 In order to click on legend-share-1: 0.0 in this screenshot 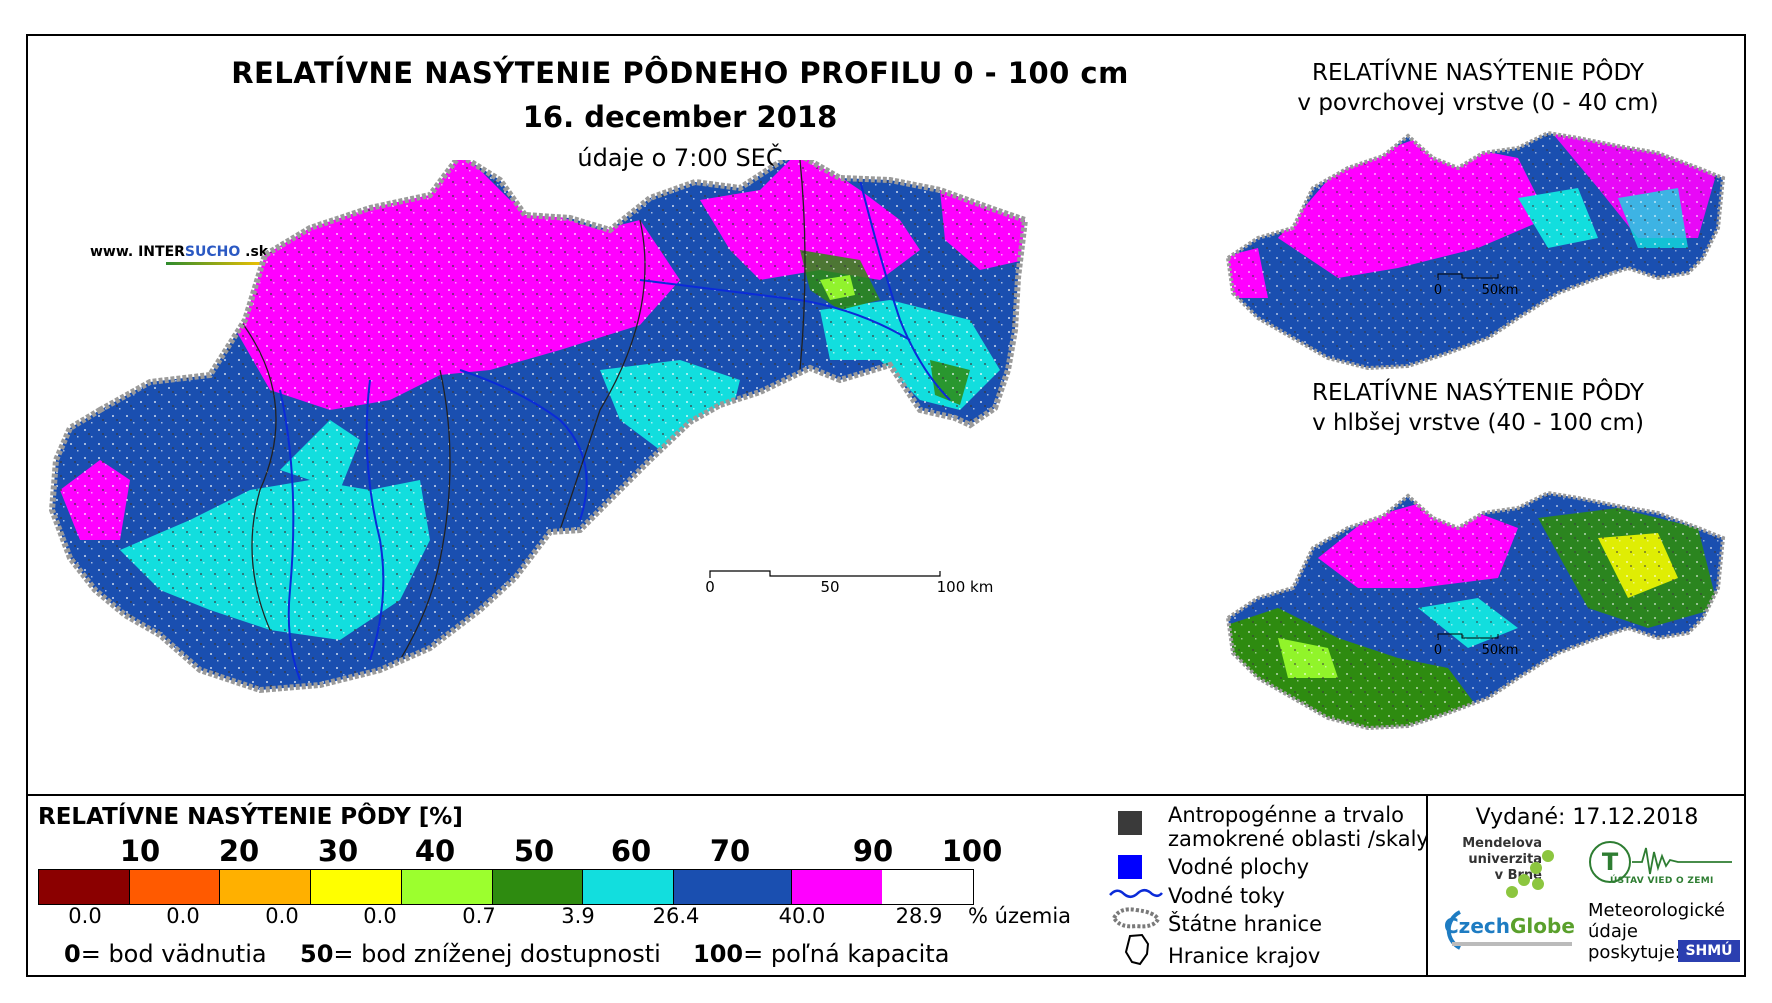, I will do `click(85, 916)`.